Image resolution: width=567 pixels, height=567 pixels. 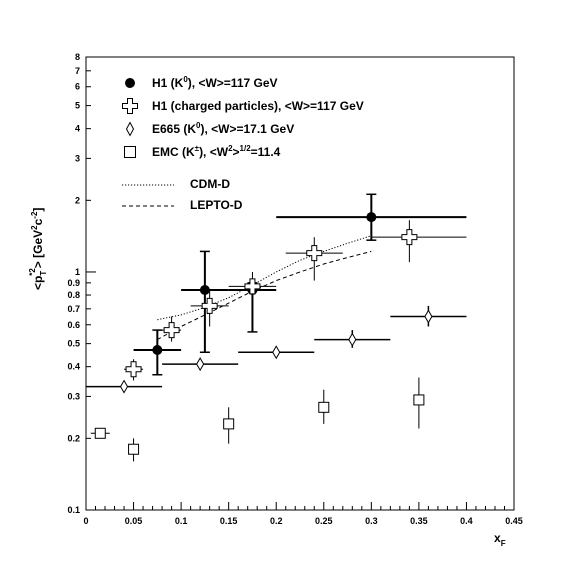 What do you see at coordinates (77, 106) in the screenshot?
I see `y-tick-label: 5` at bounding box center [77, 106].